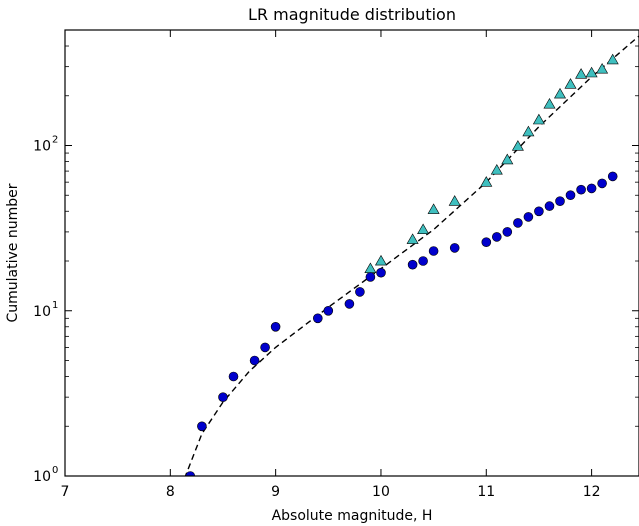 This screenshot has height=526, width=639. I want to click on chart-title: LR magnitude distribution, so click(352, 14).